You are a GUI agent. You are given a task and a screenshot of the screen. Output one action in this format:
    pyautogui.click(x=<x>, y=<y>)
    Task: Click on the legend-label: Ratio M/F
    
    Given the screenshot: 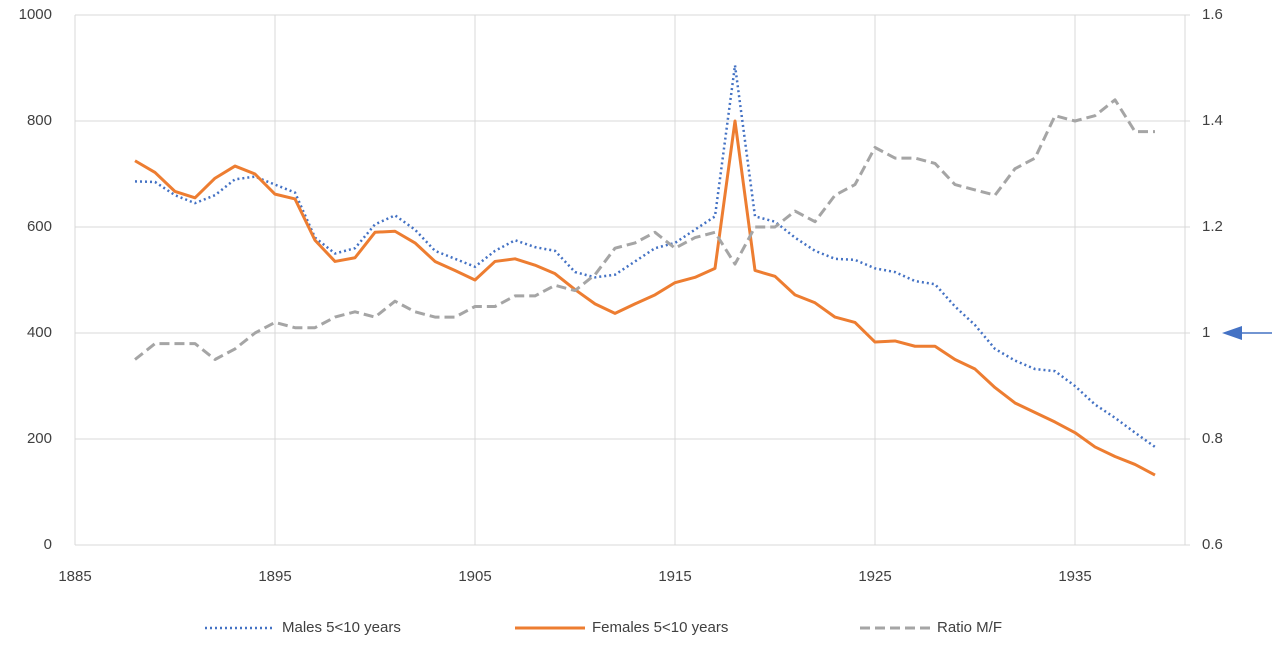 What is the action you would take?
    pyautogui.click(x=969, y=627)
    